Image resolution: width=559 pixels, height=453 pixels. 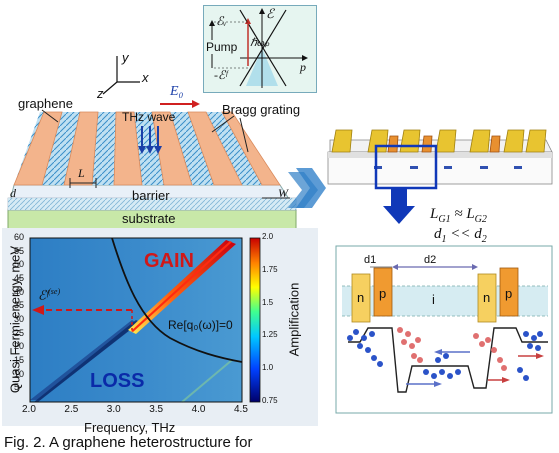 I want to click on colorbar-tick-label: 1.75, so click(x=270, y=269).